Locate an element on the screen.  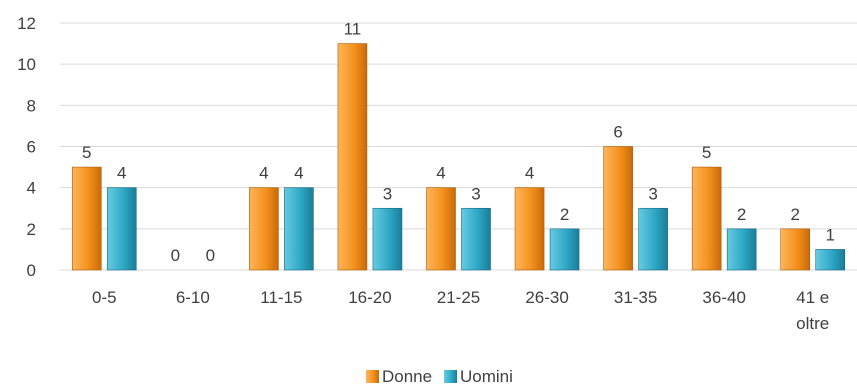
legend-swatch-donne is located at coordinates (372, 376).